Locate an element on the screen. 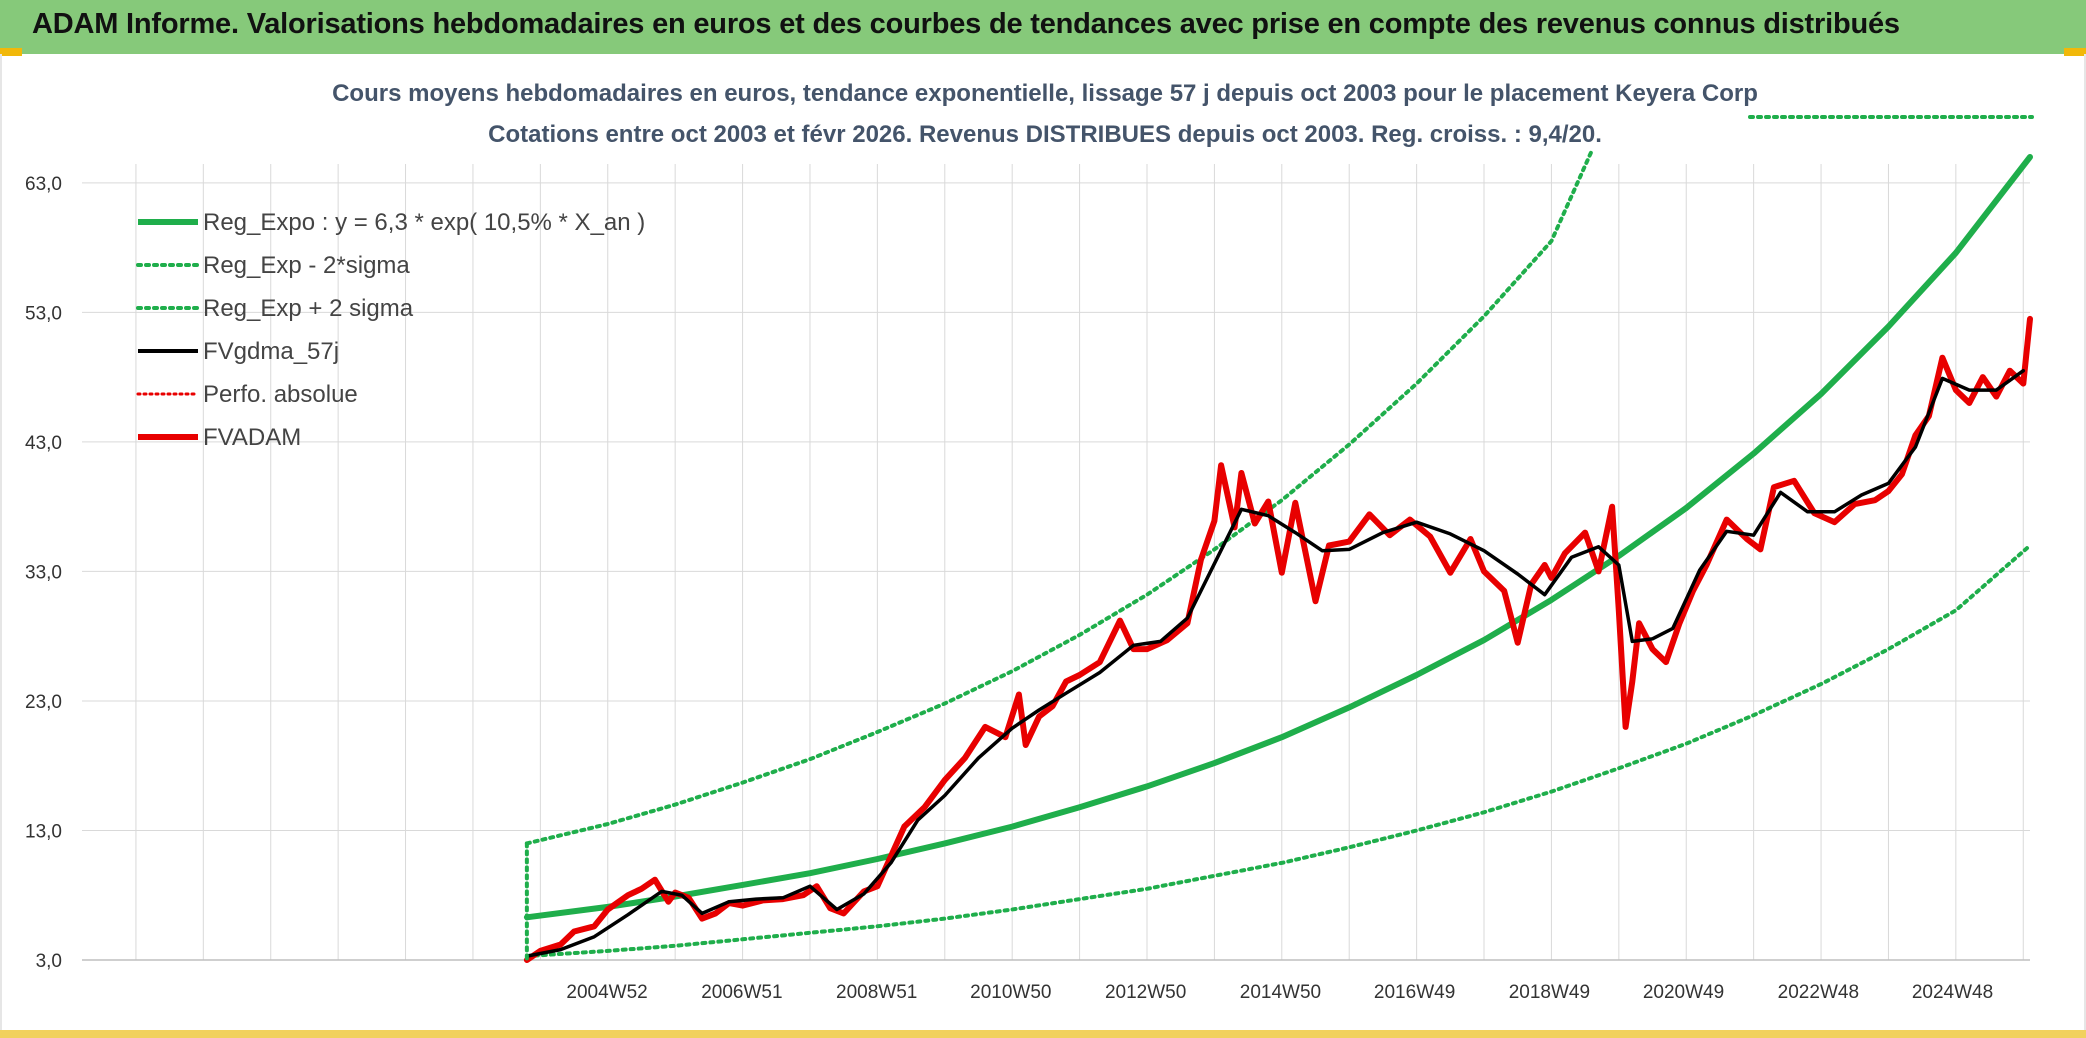 The height and width of the screenshot is (1038, 2086). y-tick-label: 13,0 is located at coordinates (43, 831).